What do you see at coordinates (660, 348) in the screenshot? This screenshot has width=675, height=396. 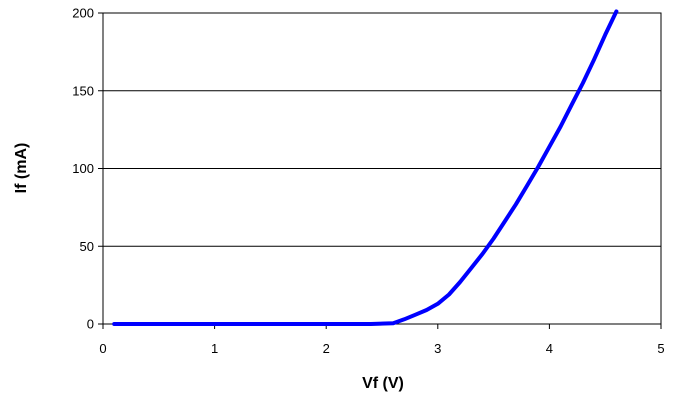 I see `x-tick-label: 5` at bounding box center [660, 348].